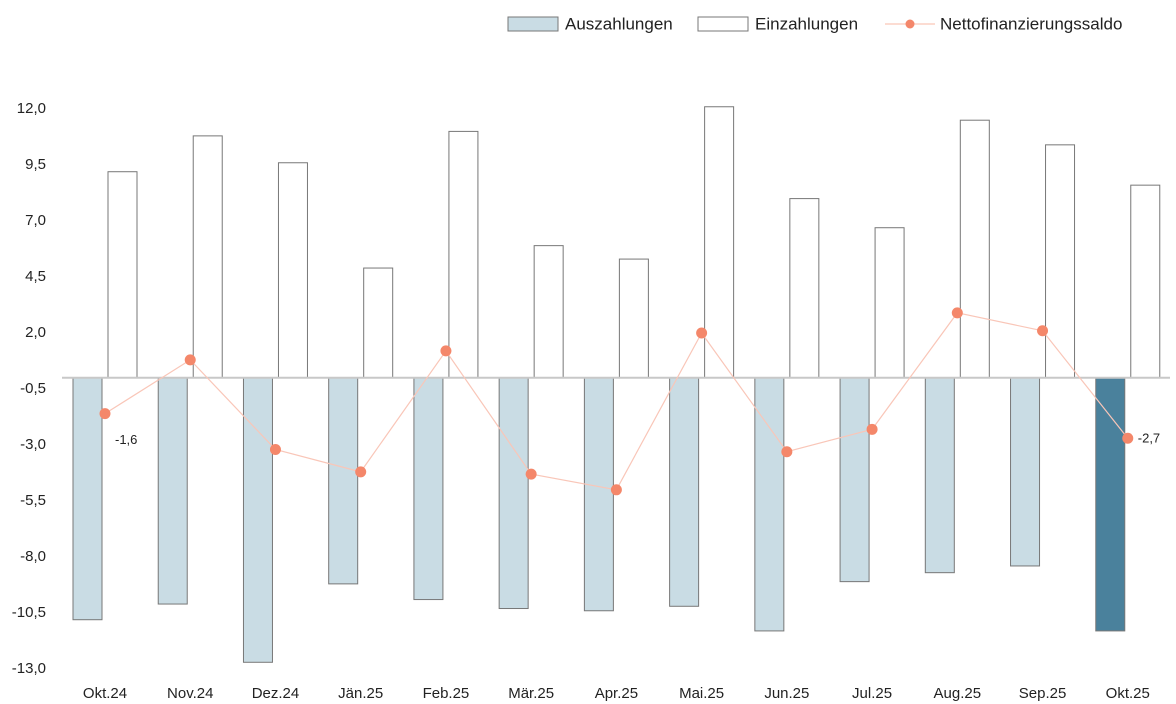  I want to click on legend-label: Einzahlungen, so click(806, 23).